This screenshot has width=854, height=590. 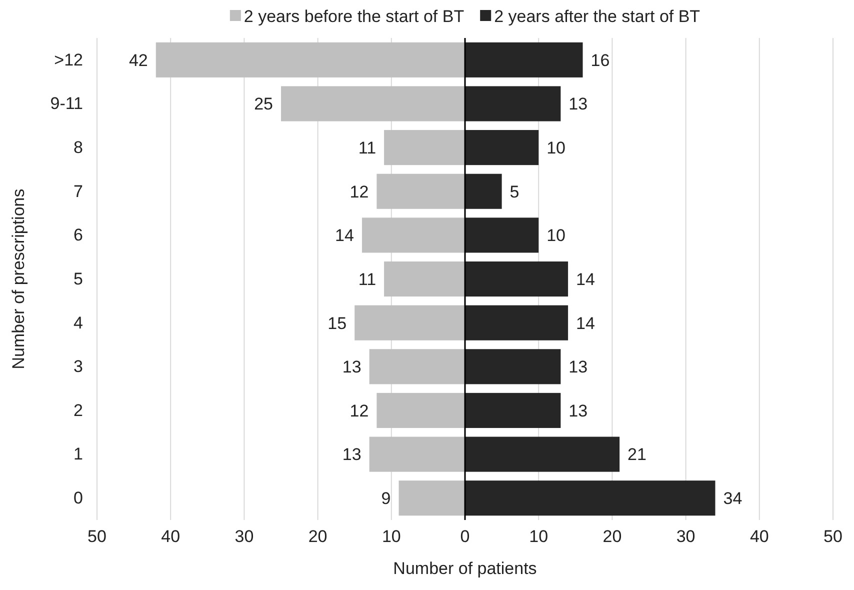 What do you see at coordinates (515, 192) in the screenshot?
I see `data-label: 5` at bounding box center [515, 192].